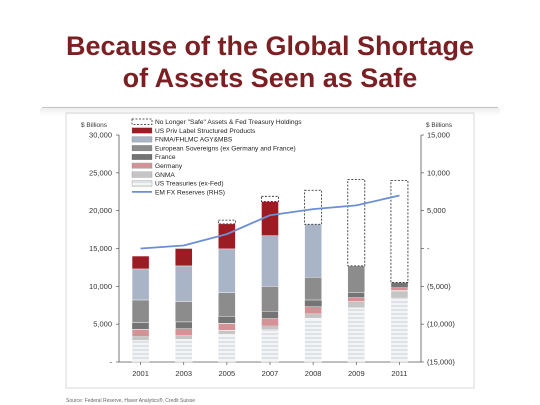  I want to click on x-axis-tick-label: 2005, so click(227, 373).